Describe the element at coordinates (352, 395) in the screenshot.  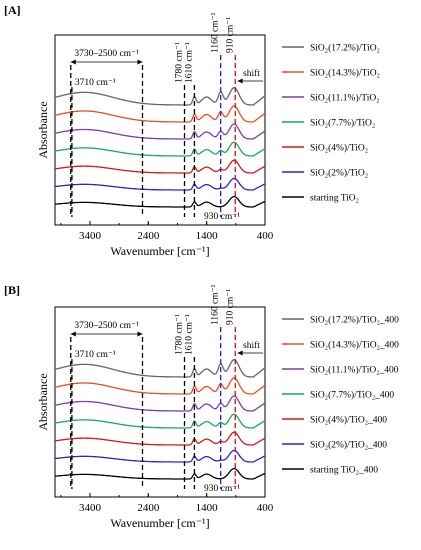
I see `legend-entry: SiO₂(7.7%)/TiO₂_400` at that location.